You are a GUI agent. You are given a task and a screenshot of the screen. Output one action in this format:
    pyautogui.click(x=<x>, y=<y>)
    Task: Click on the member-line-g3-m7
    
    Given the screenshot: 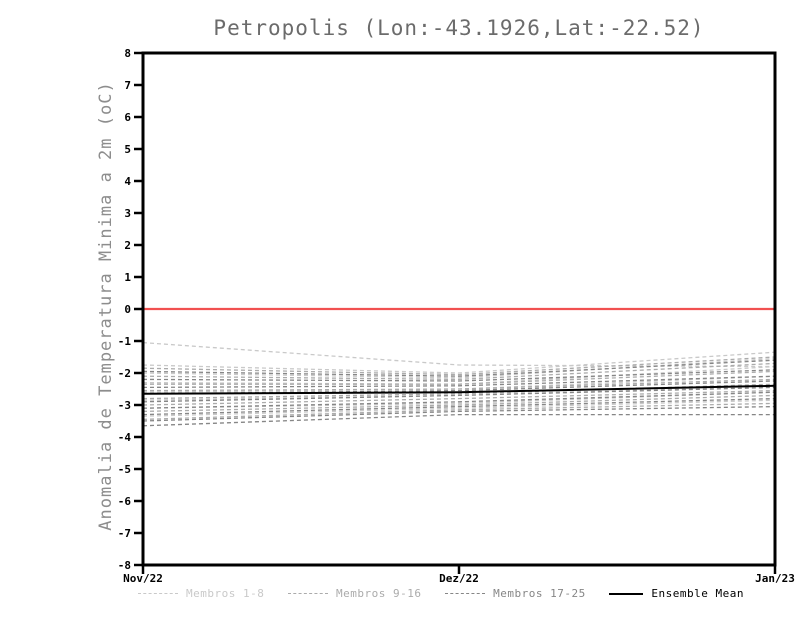 What is the action you would take?
    pyautogui.click(x=459, y=406)
    